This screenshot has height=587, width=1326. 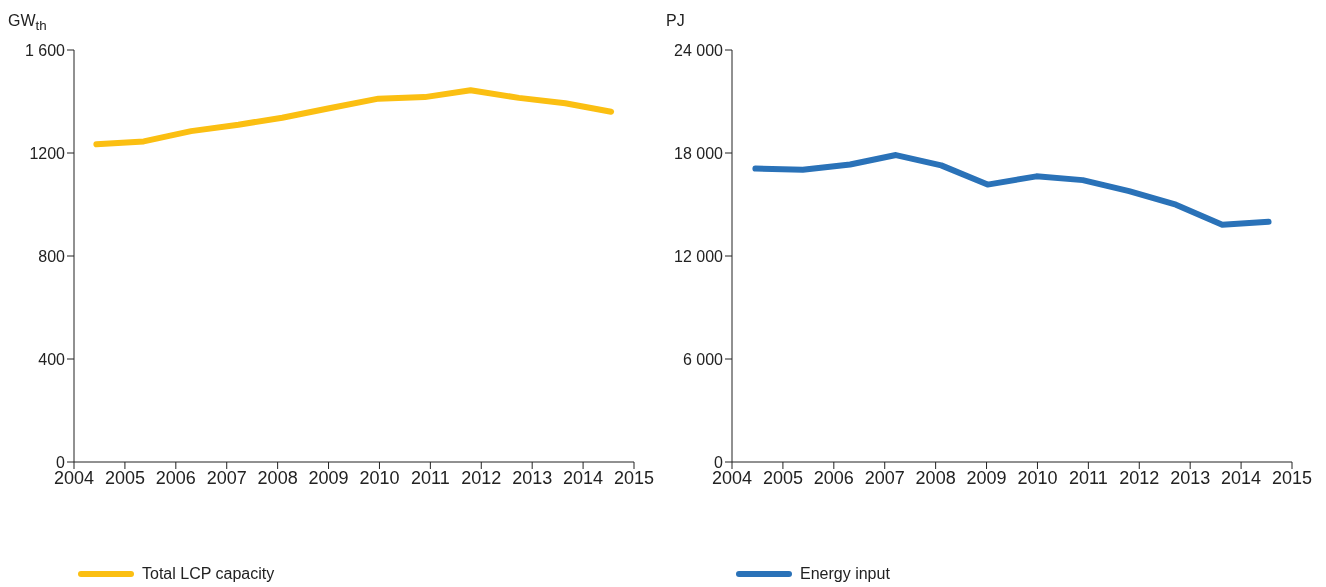 I want to click on y-axis-title: GW$_{th}$, so click(x=27, y=23).